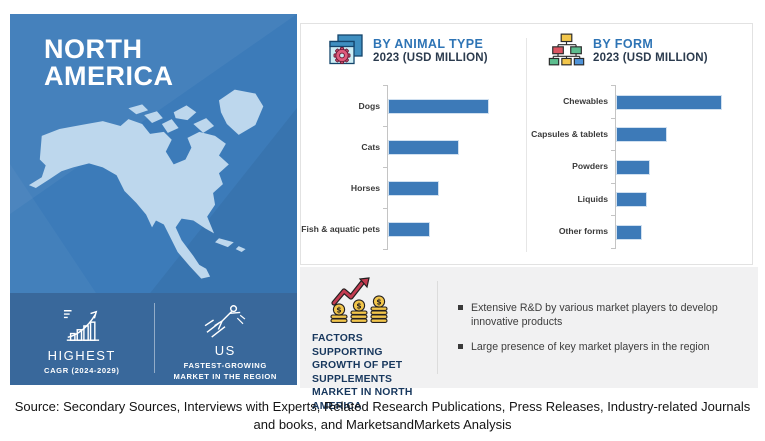 This screenshot has width=765, height=441. Describe the element at coordinates (81, 355) in the screenshot. I see `highlight-title: HIGHEST` at that location.